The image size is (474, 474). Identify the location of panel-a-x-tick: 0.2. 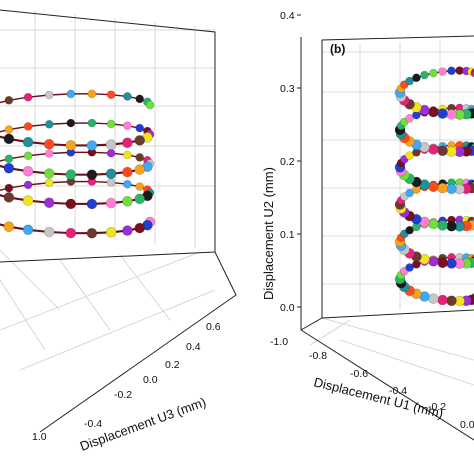
(172, 365).